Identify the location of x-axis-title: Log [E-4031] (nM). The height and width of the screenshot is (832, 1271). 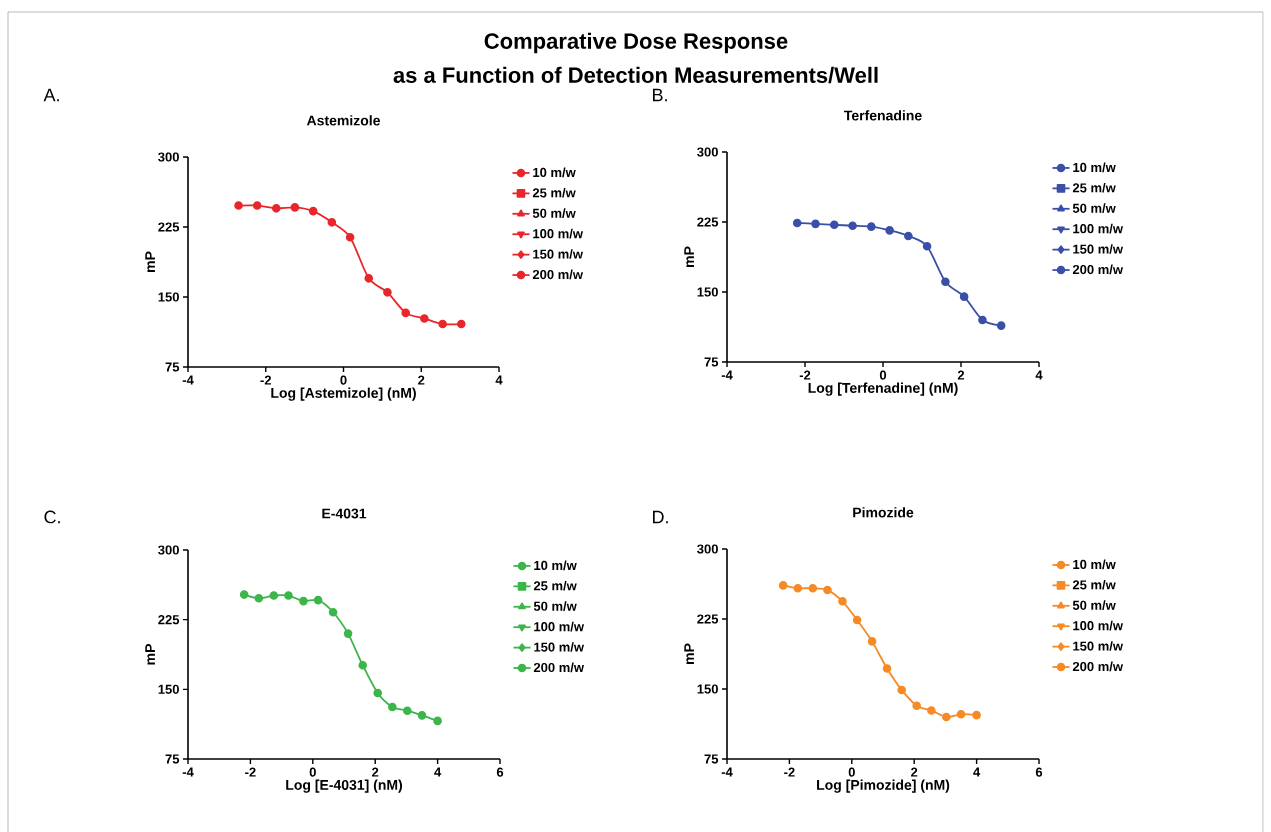
(344, 786).